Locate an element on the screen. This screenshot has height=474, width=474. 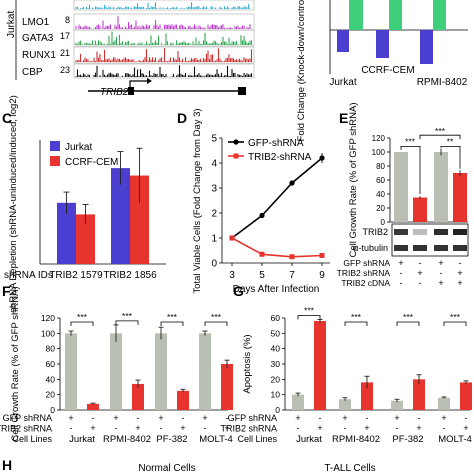
panel-e-row-mark: + is located at coordinates (419, 273).